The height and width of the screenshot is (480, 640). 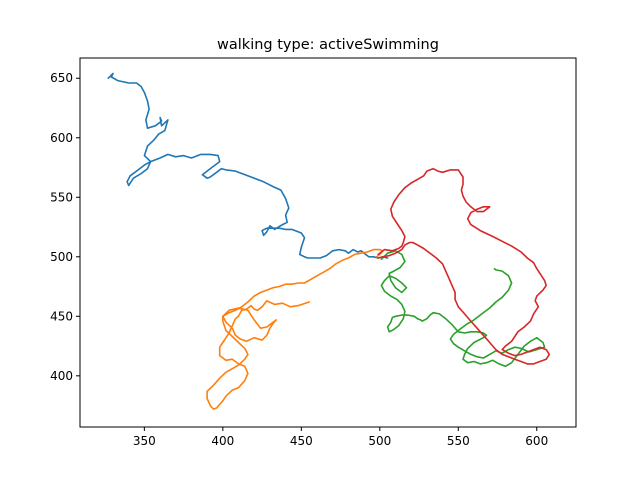 What do you see at coordinates (65, 227) in the screenshot?
I see `y-axis: 400 450 500 550 600 650` at bounding box center [65, 227].